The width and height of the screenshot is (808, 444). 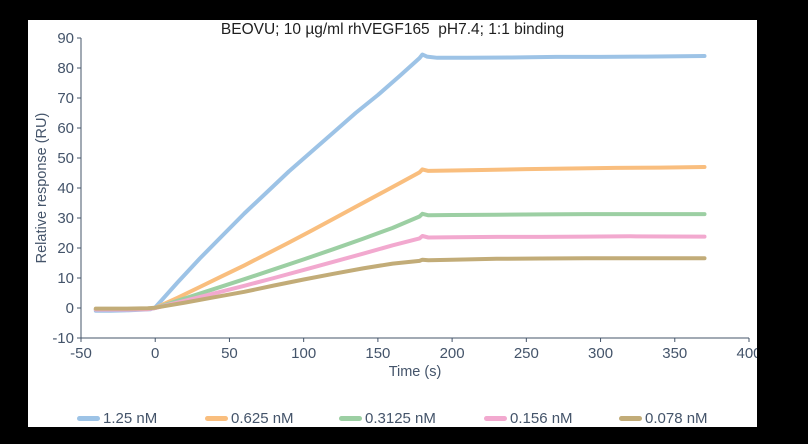 What do you see at coordinates (377, 353) in the screenshot?
I see `x-tick-label: 150` at bounding box center [377, 353].